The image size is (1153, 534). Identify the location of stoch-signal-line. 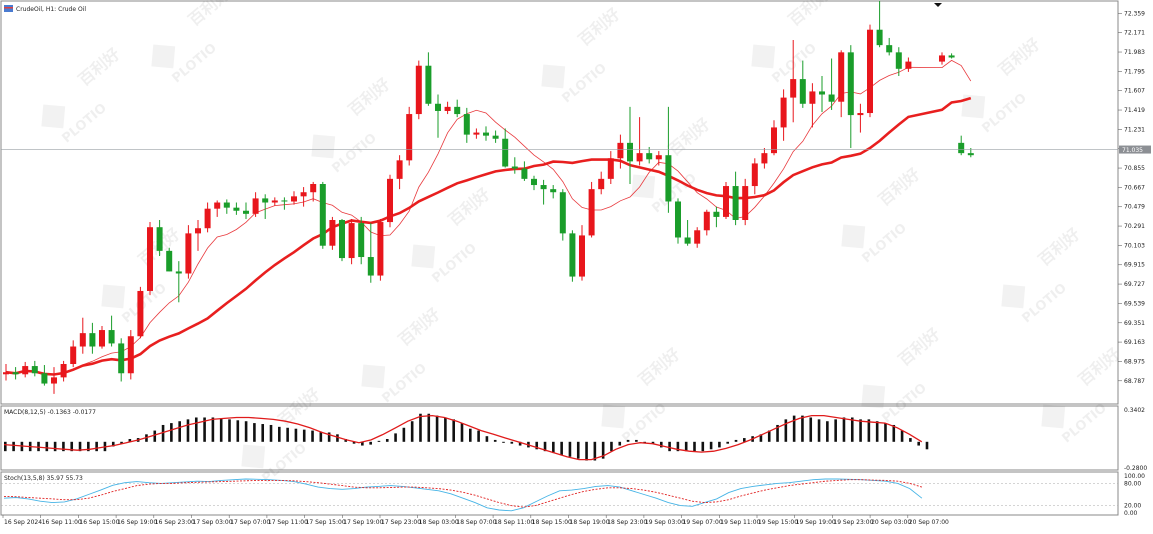
(463, 493).